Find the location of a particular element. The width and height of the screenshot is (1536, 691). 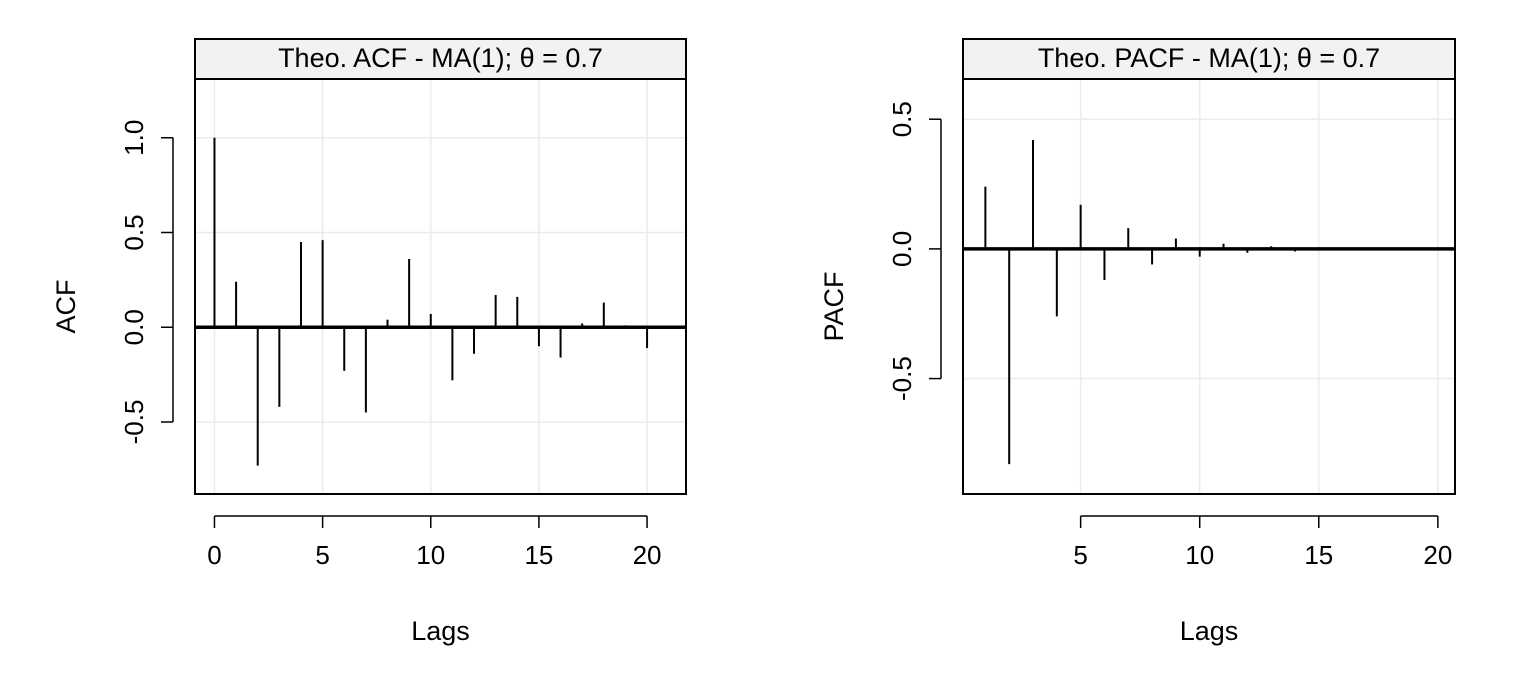

acf-x-axis-title: Lags is located at coordinates (440, 631).